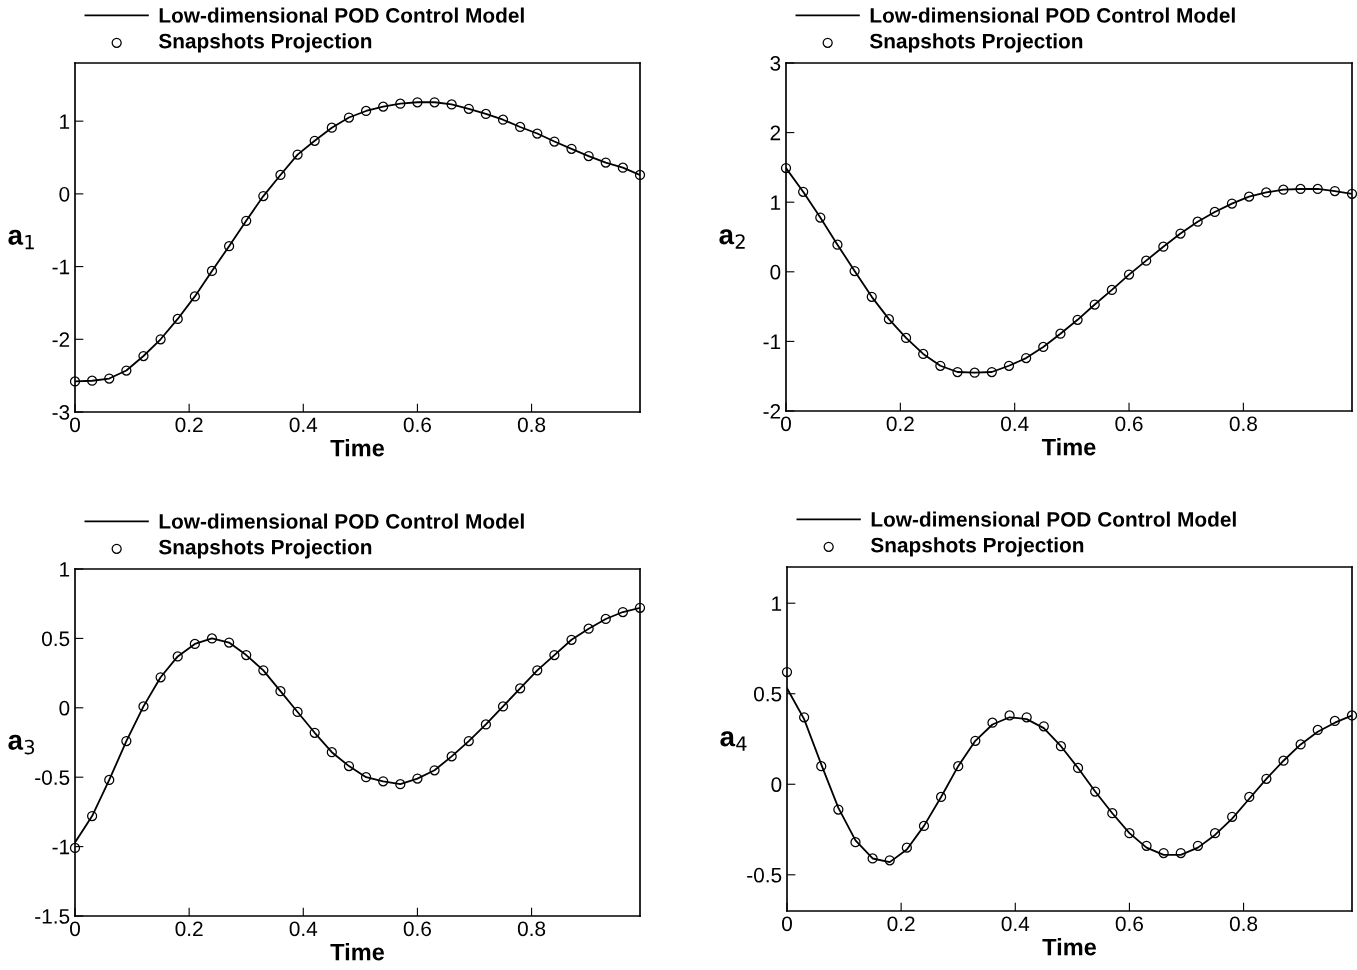  Describe the element at coordinates (52, 916) in the screenshot. I see `y-tick-label: -1.5` at that location.